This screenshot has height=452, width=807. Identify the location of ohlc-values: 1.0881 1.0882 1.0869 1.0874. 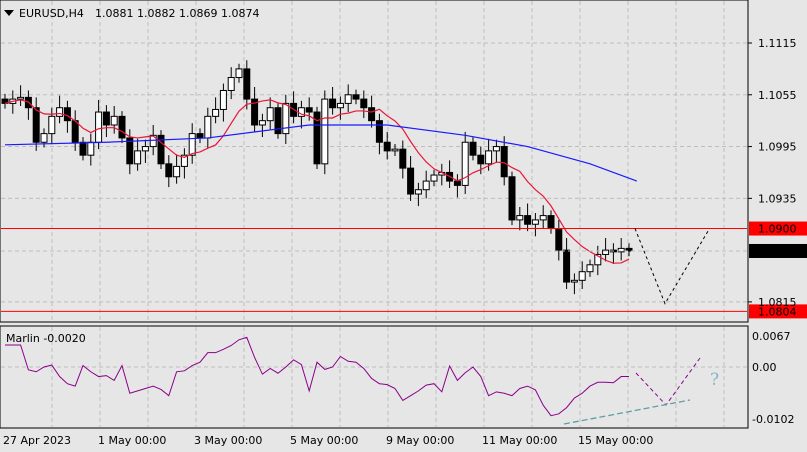
(177, 13).